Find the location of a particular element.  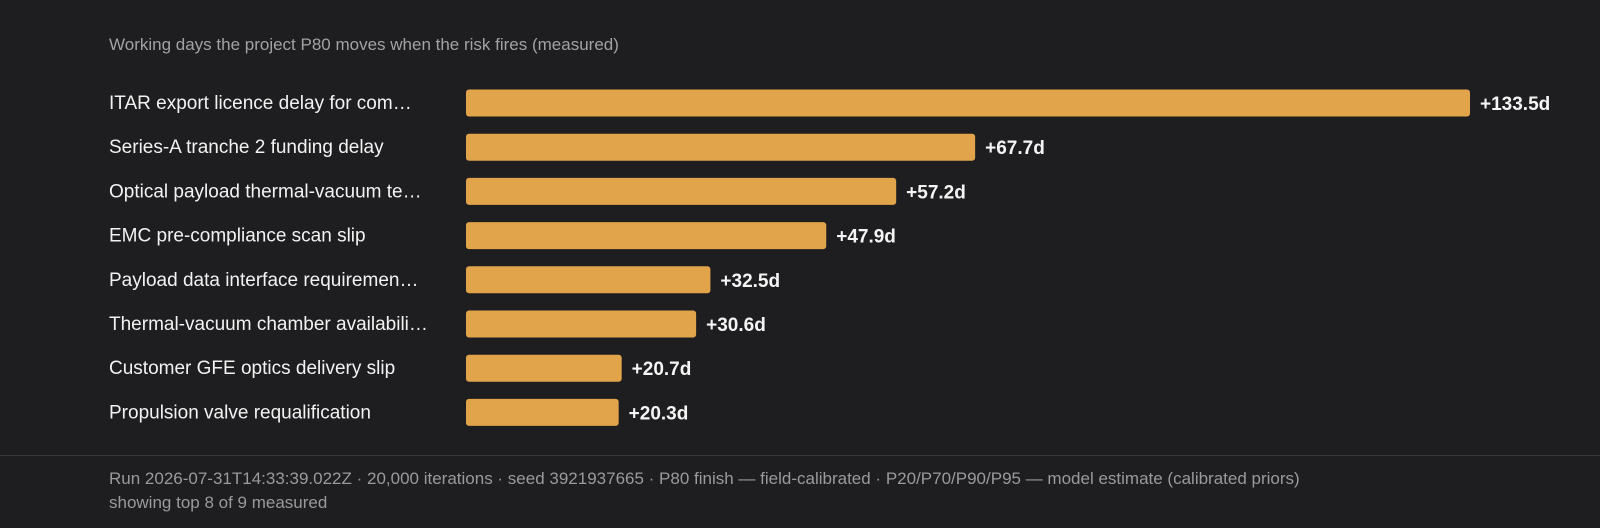

category-label: Series-A tranche 2 funding delay is located at coordinates (246, 147).